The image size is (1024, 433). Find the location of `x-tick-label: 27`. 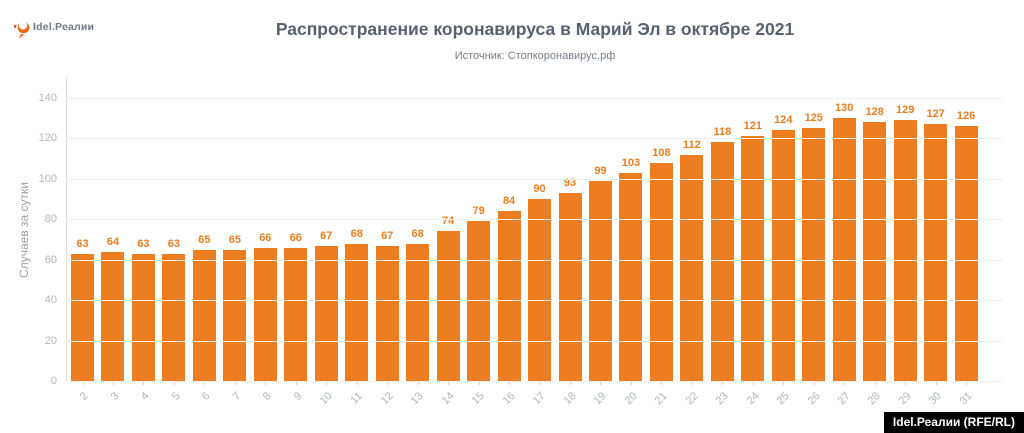

x-tick-label: 27 is located at coordinates (844, 399).